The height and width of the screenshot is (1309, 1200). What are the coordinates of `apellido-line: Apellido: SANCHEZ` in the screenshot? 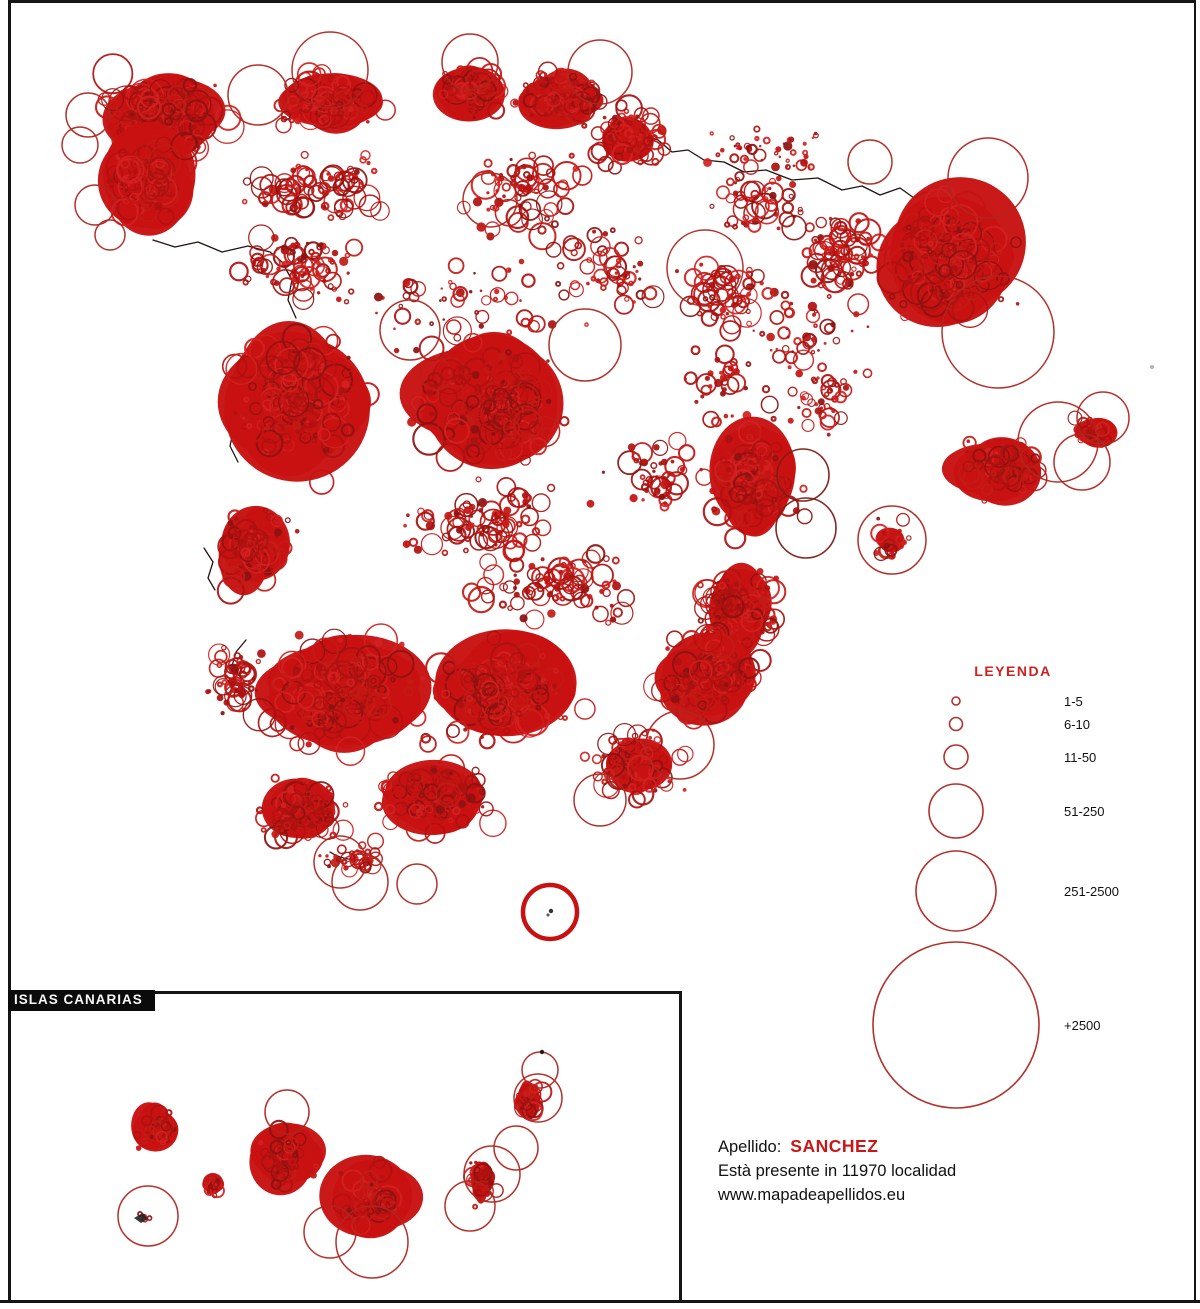 It's located at (837, 1146).